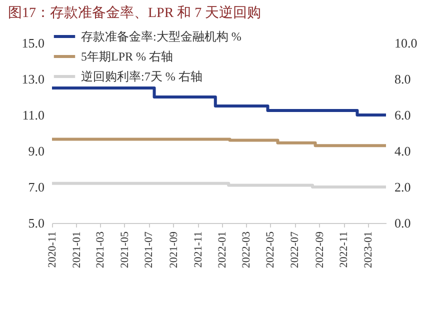  Describe the element at coordinates (141, 77) in the screenshot. I see `legend-label: 逆回购利率:7天 % 右轴` at that location.